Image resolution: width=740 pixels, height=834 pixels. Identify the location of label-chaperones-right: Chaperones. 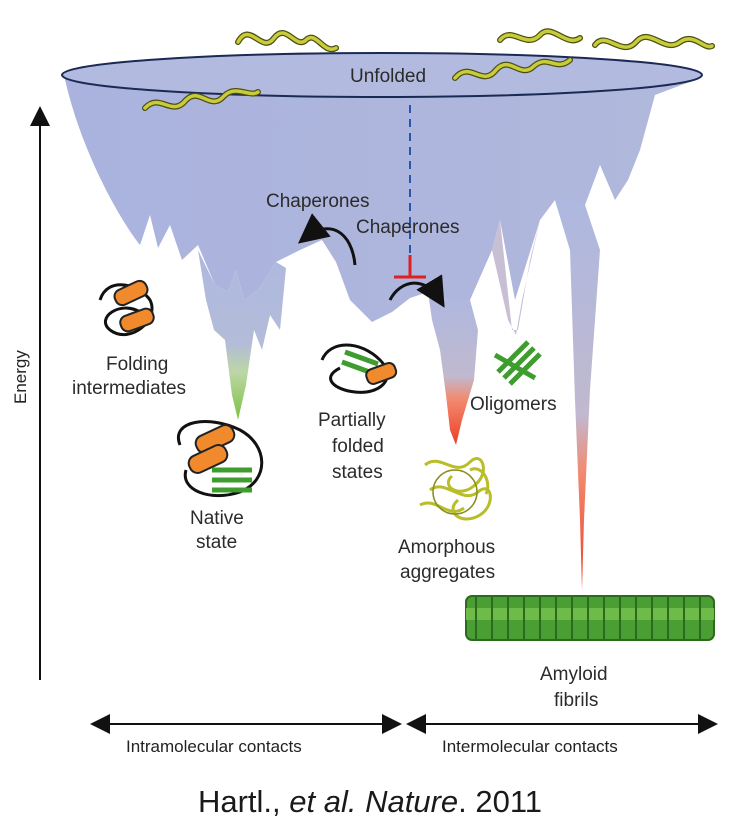
(408, 227).